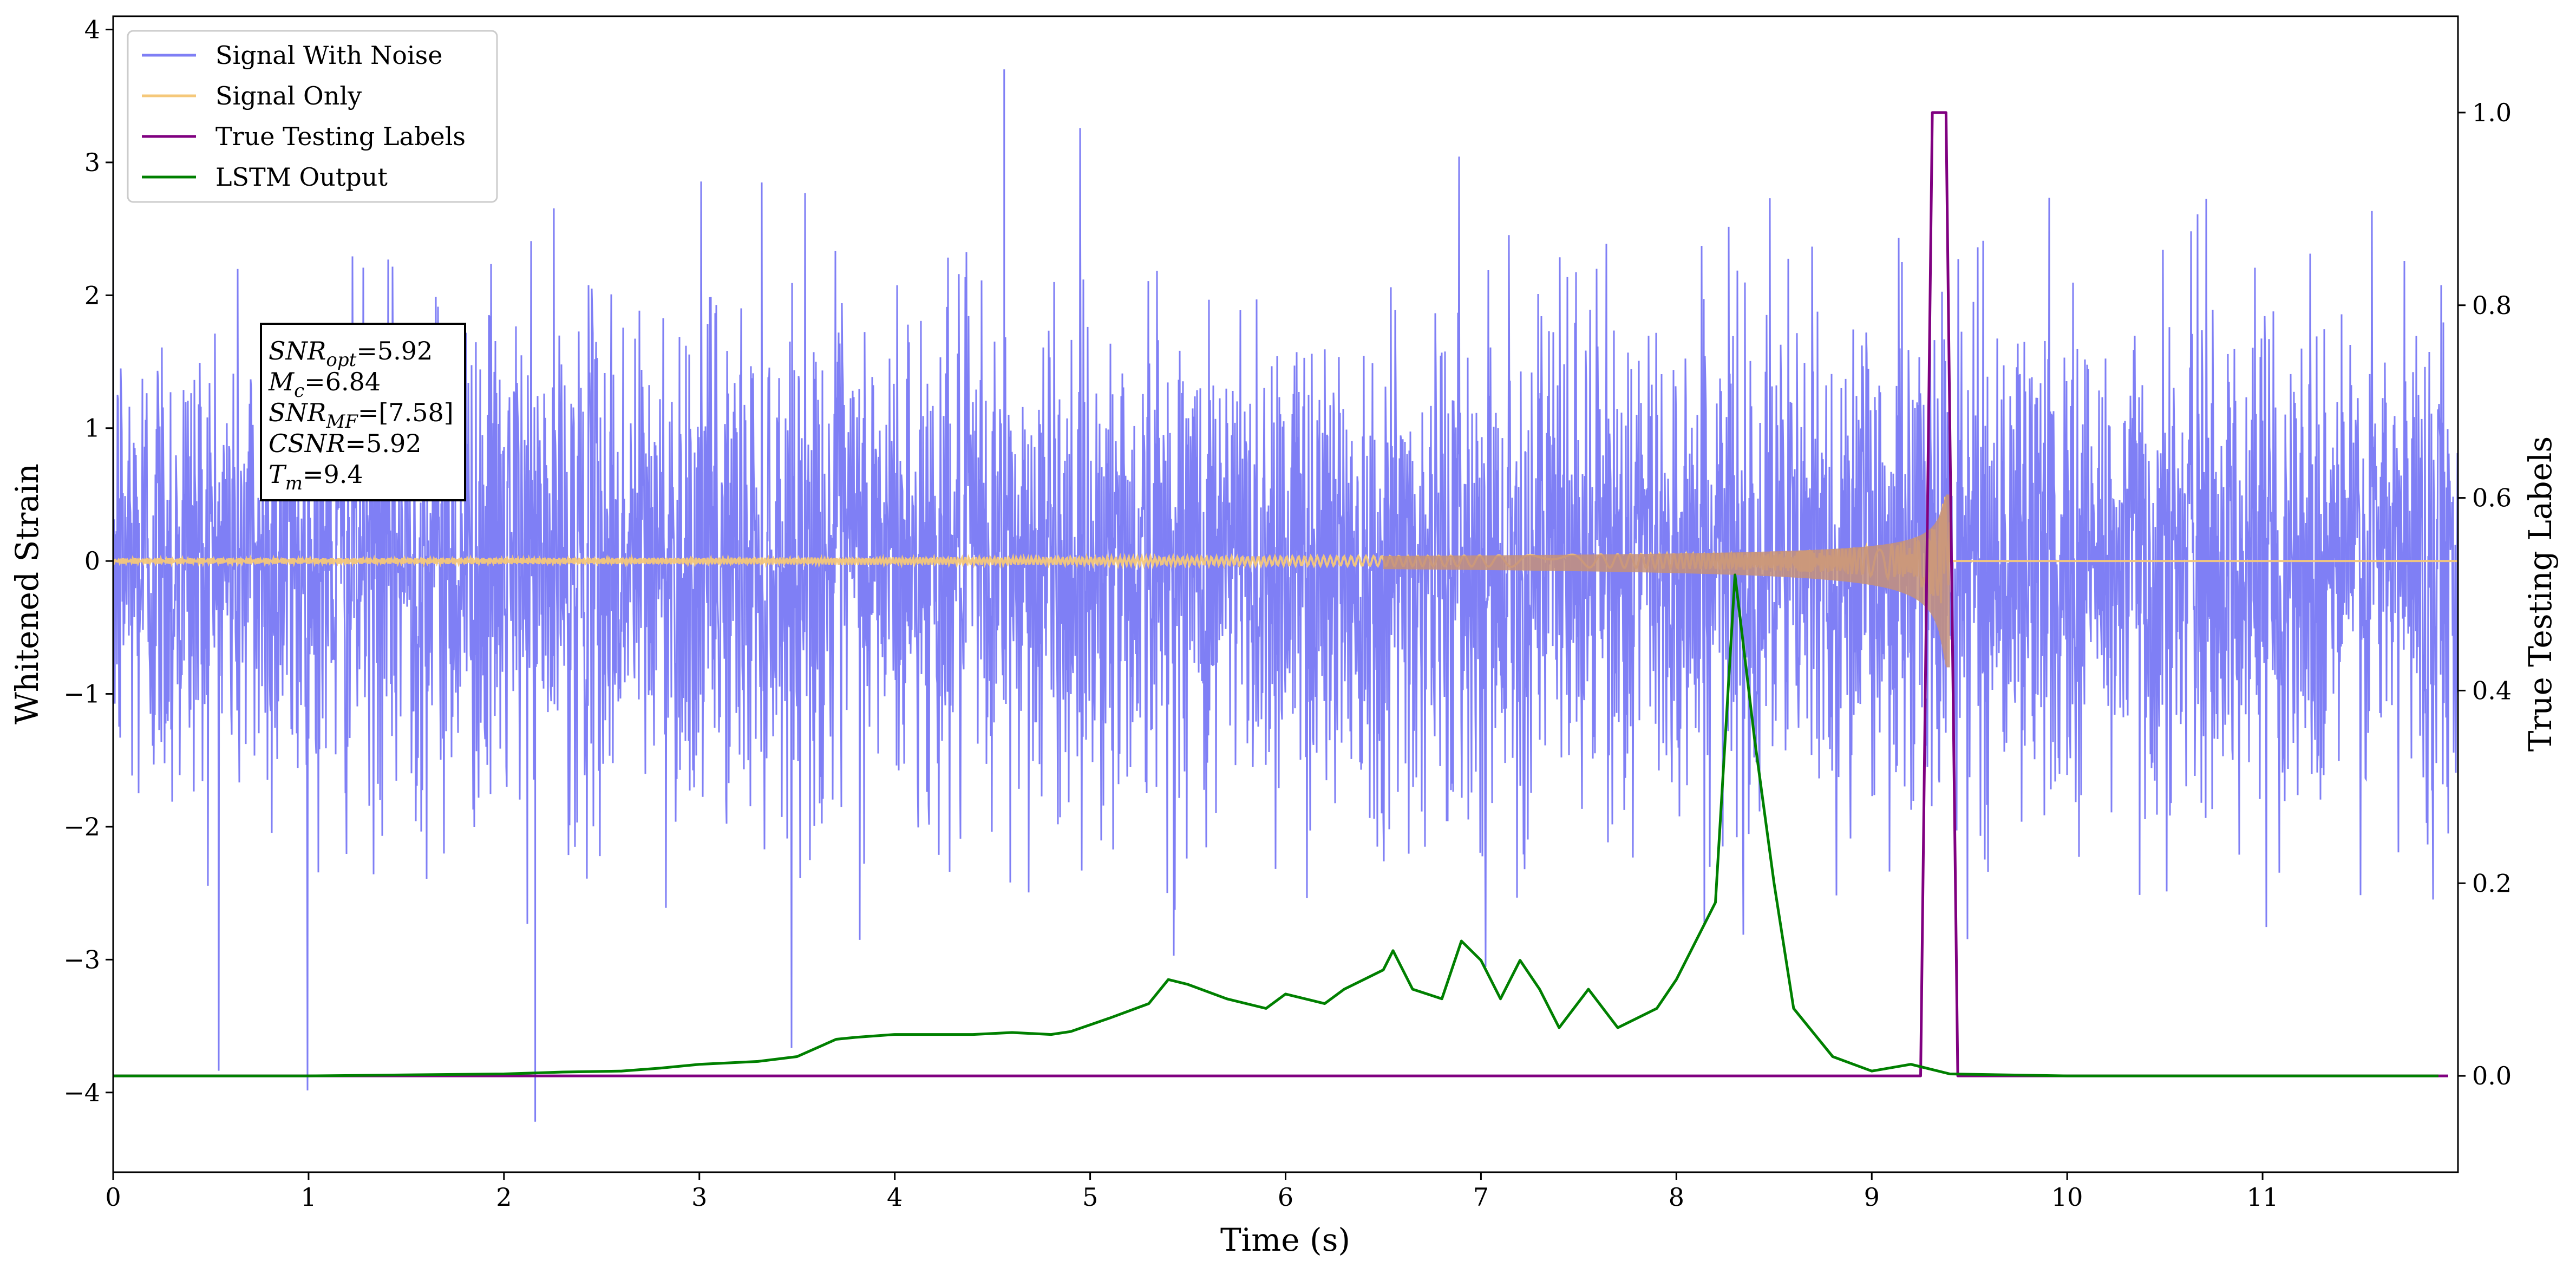 The width and height of the screenshot is (2576, 1274). Describe the element at coordinates (2263, 1197) in the screenshot. I see `x-tick-label-11: 11` at that location.